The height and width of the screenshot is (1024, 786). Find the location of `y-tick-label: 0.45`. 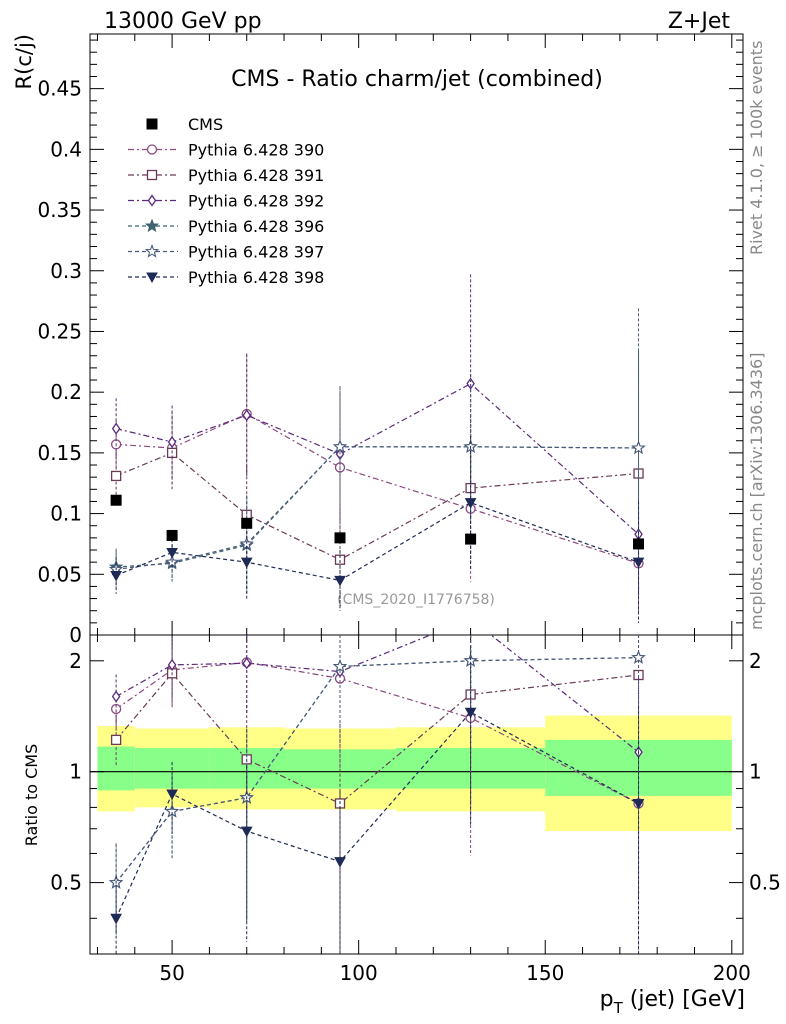

y-tick-label: 0.45 is located at coordinates (59, 89).